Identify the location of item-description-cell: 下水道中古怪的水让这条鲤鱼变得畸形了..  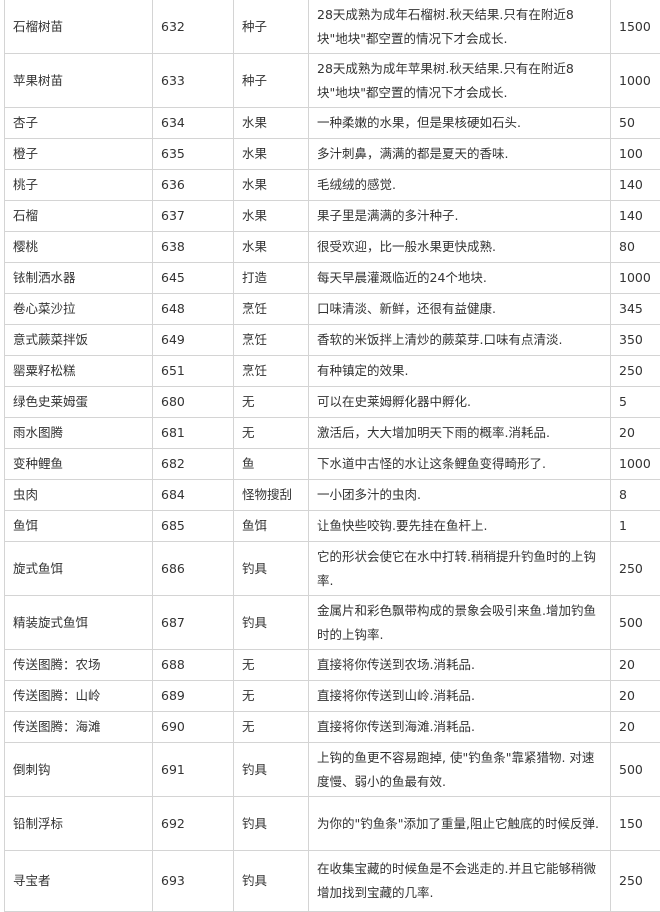
(460, 464).